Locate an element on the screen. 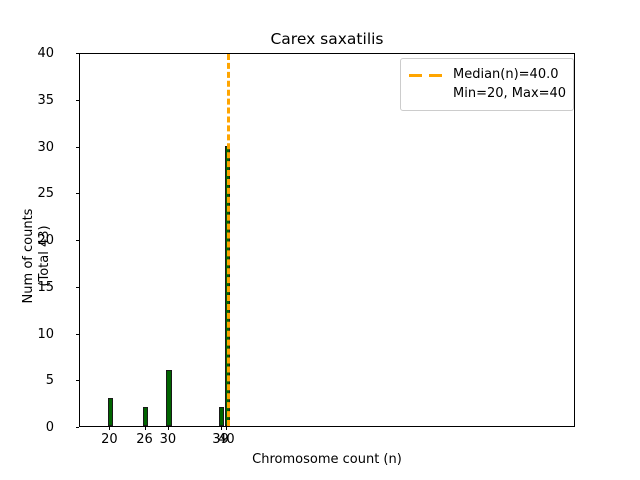 This screenshot has width=640, height=480. chart-title: Carex saxatilis is located at coordinates (327, 39).